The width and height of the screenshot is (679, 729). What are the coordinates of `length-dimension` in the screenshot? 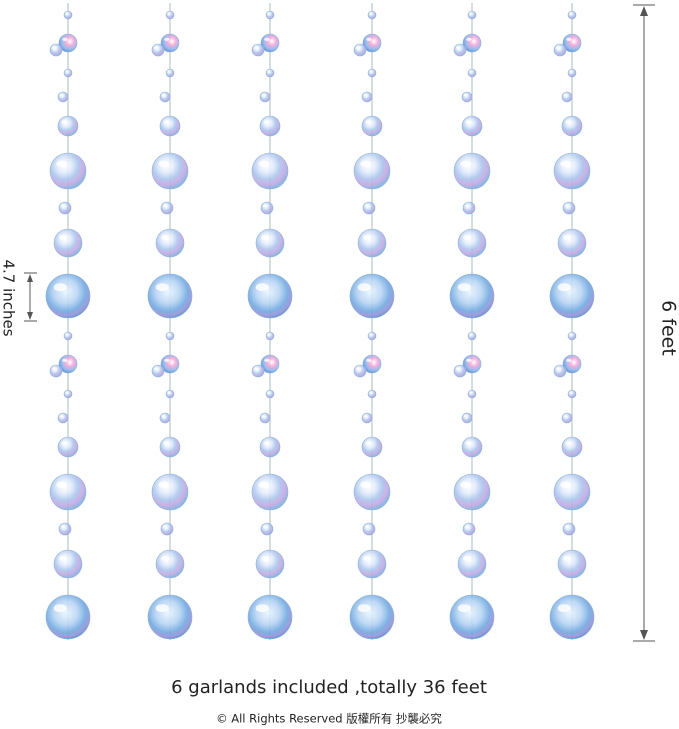 It's located at (644, 323).